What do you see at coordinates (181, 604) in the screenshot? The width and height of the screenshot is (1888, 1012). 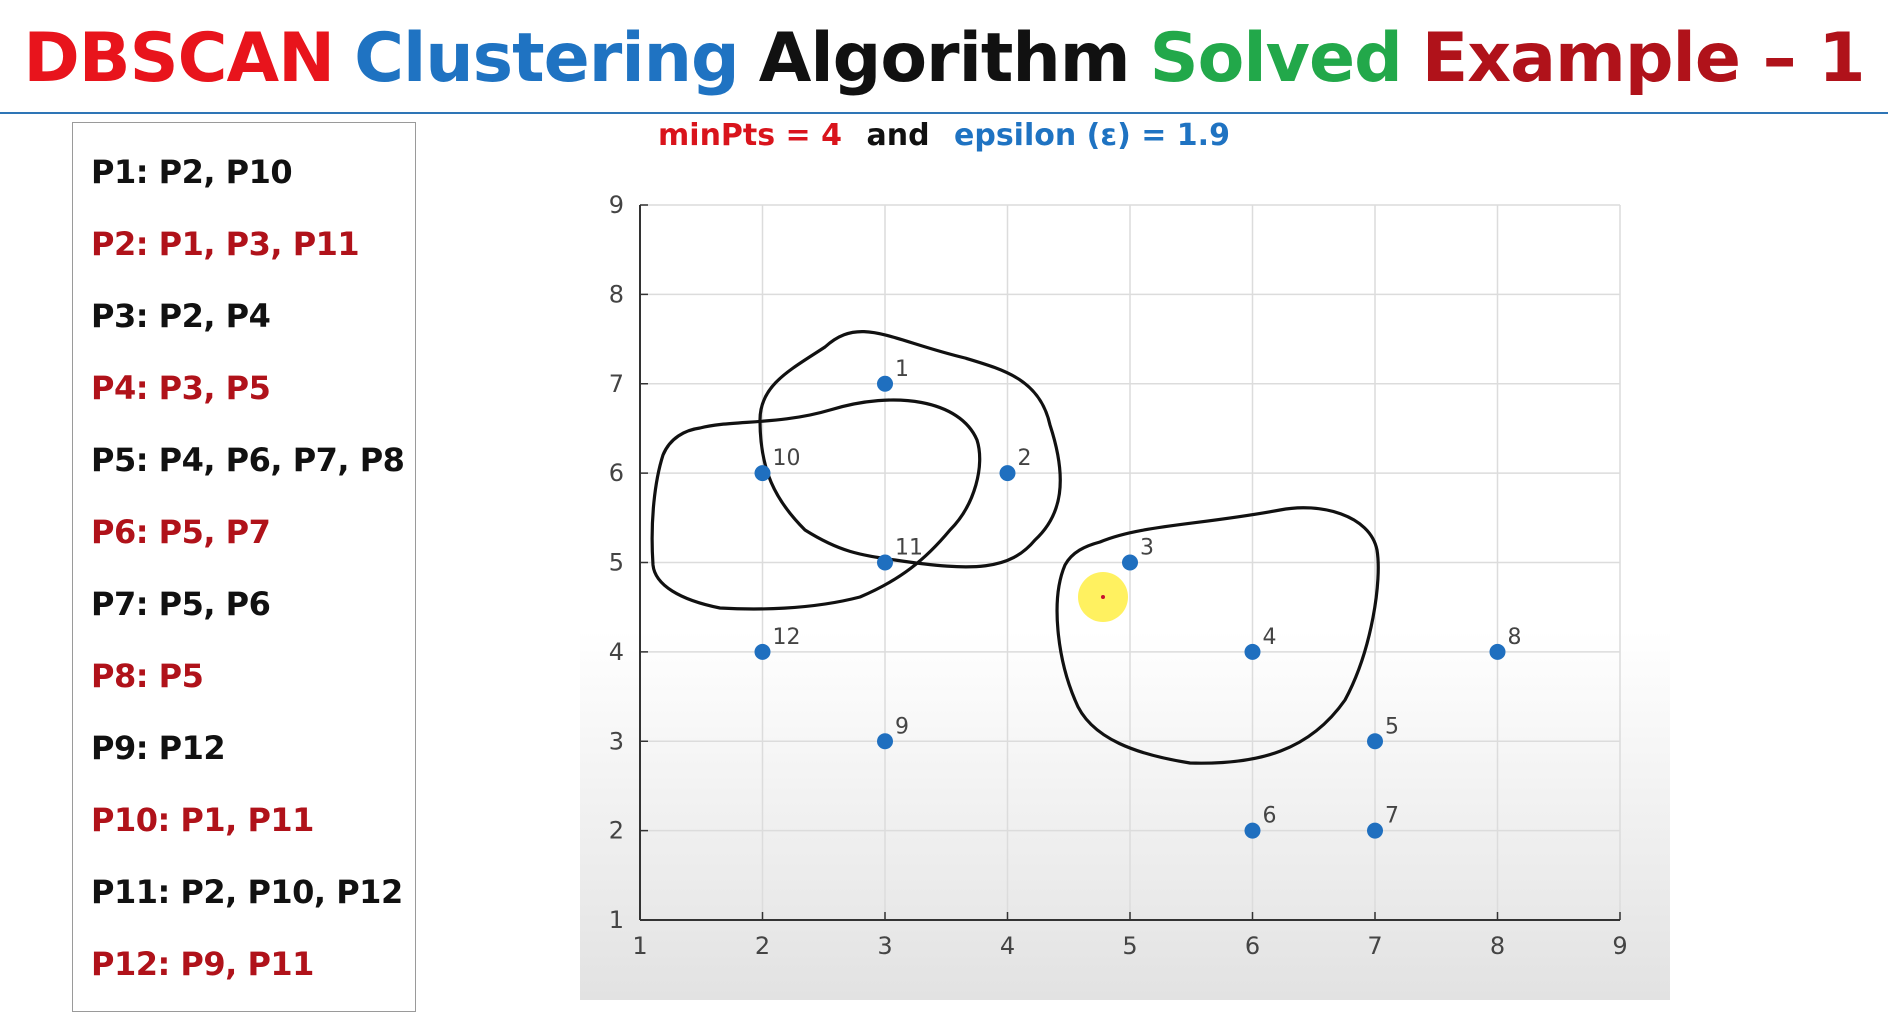 I see `neighbor-row-p7: P7: P5, P6` at bounding box center [181, 604].